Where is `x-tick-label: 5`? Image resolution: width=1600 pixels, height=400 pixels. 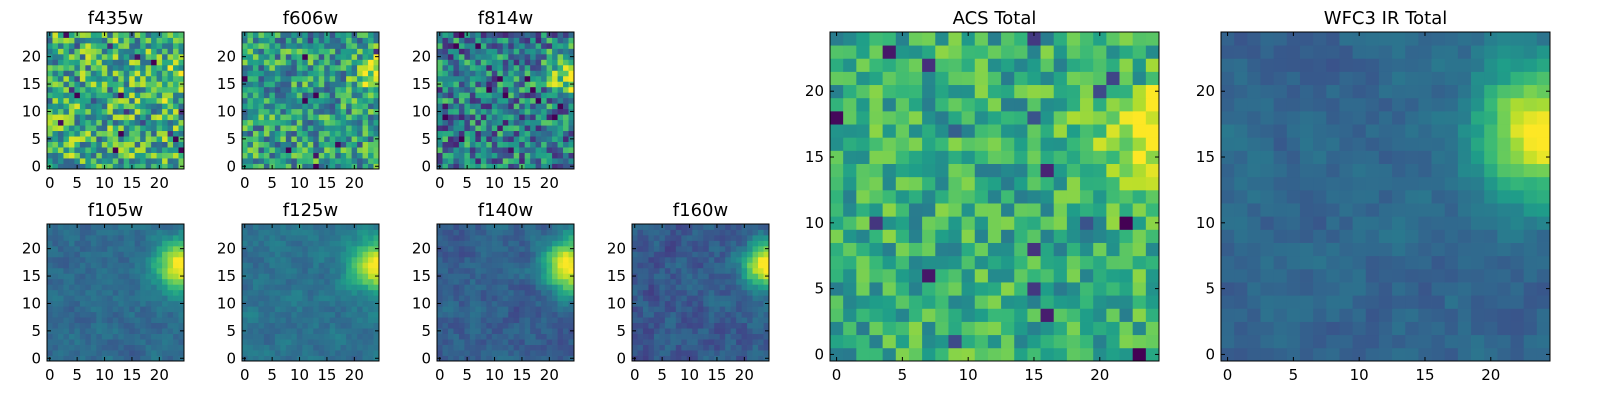 x-tick-label: 5 is located at coordinates (77, 375).